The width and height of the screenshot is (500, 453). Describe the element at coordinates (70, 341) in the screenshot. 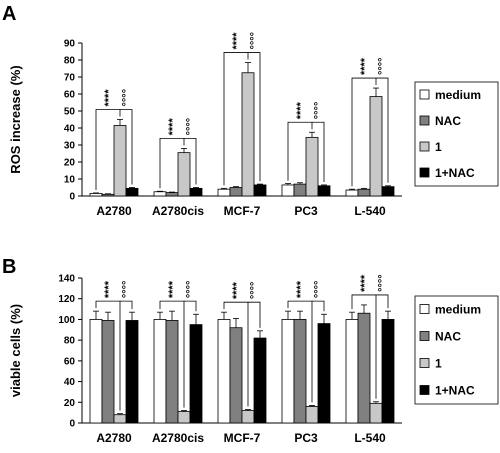

I see `y-tick-label: 80` at that location.